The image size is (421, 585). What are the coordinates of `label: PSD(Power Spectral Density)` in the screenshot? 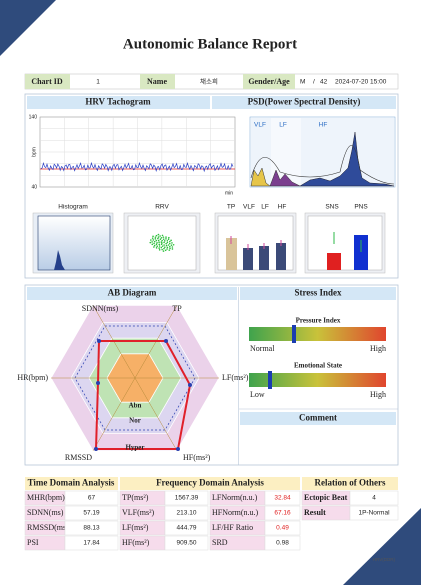 It's located at (304, 102).